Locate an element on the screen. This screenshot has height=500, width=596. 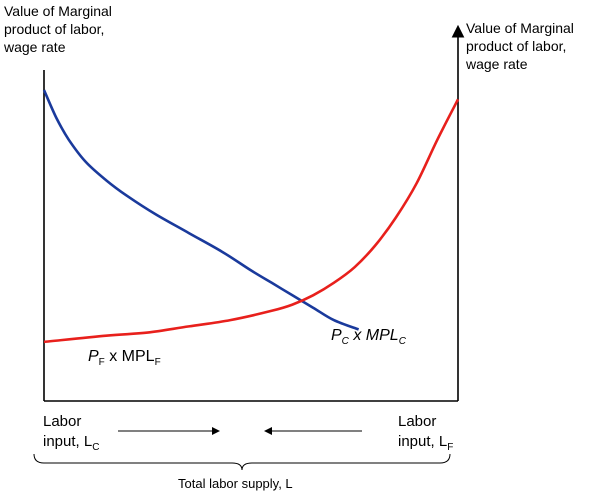
right-end-label: Labor input, LF is located at coordinates (425, 435).